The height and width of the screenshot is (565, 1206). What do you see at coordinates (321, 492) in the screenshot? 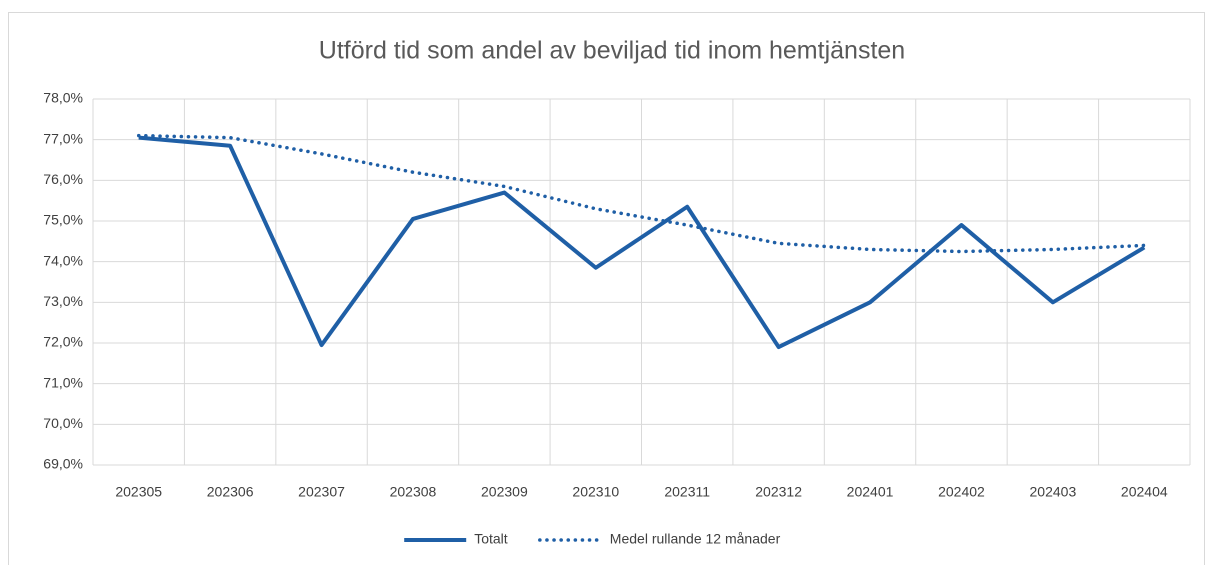
I see `x-tick-label: 202307` at bounding box center [321, 492].